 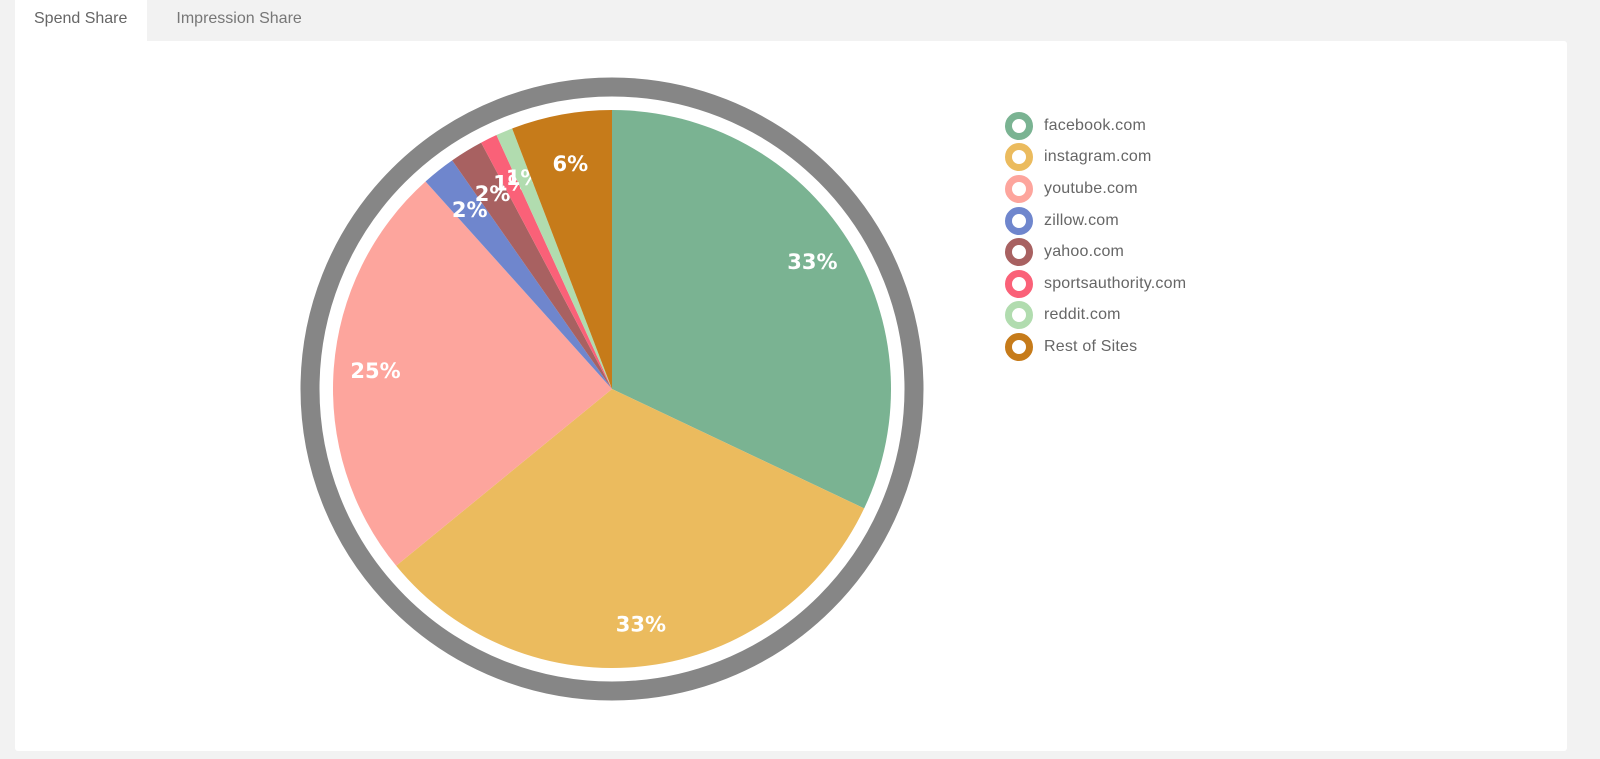 What do you see at coordinates (239, 18) in the screenshot?
I see `tab-impression-share: Impression Share` at bounding box center [239, 18].